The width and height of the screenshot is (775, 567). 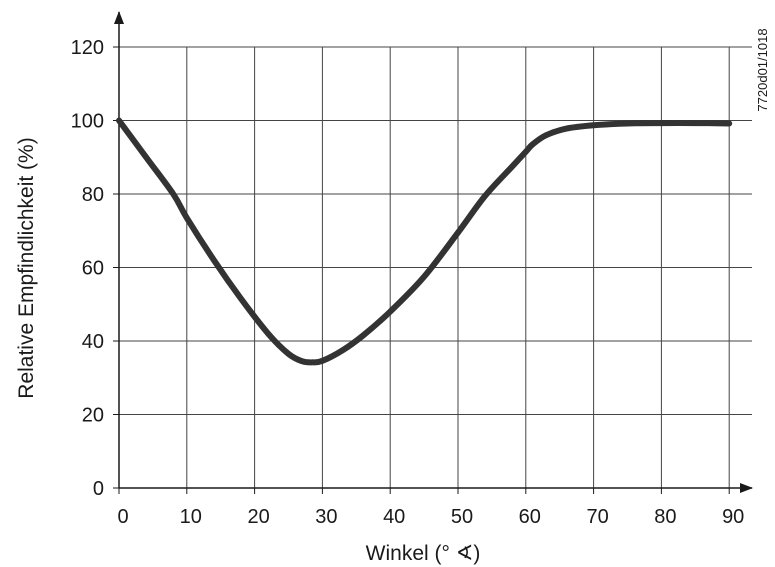 What do you see at coordinates (93, 342) in the screenshot?
I see `y-tick-label-40: 40` at bounding box center [93, 342].